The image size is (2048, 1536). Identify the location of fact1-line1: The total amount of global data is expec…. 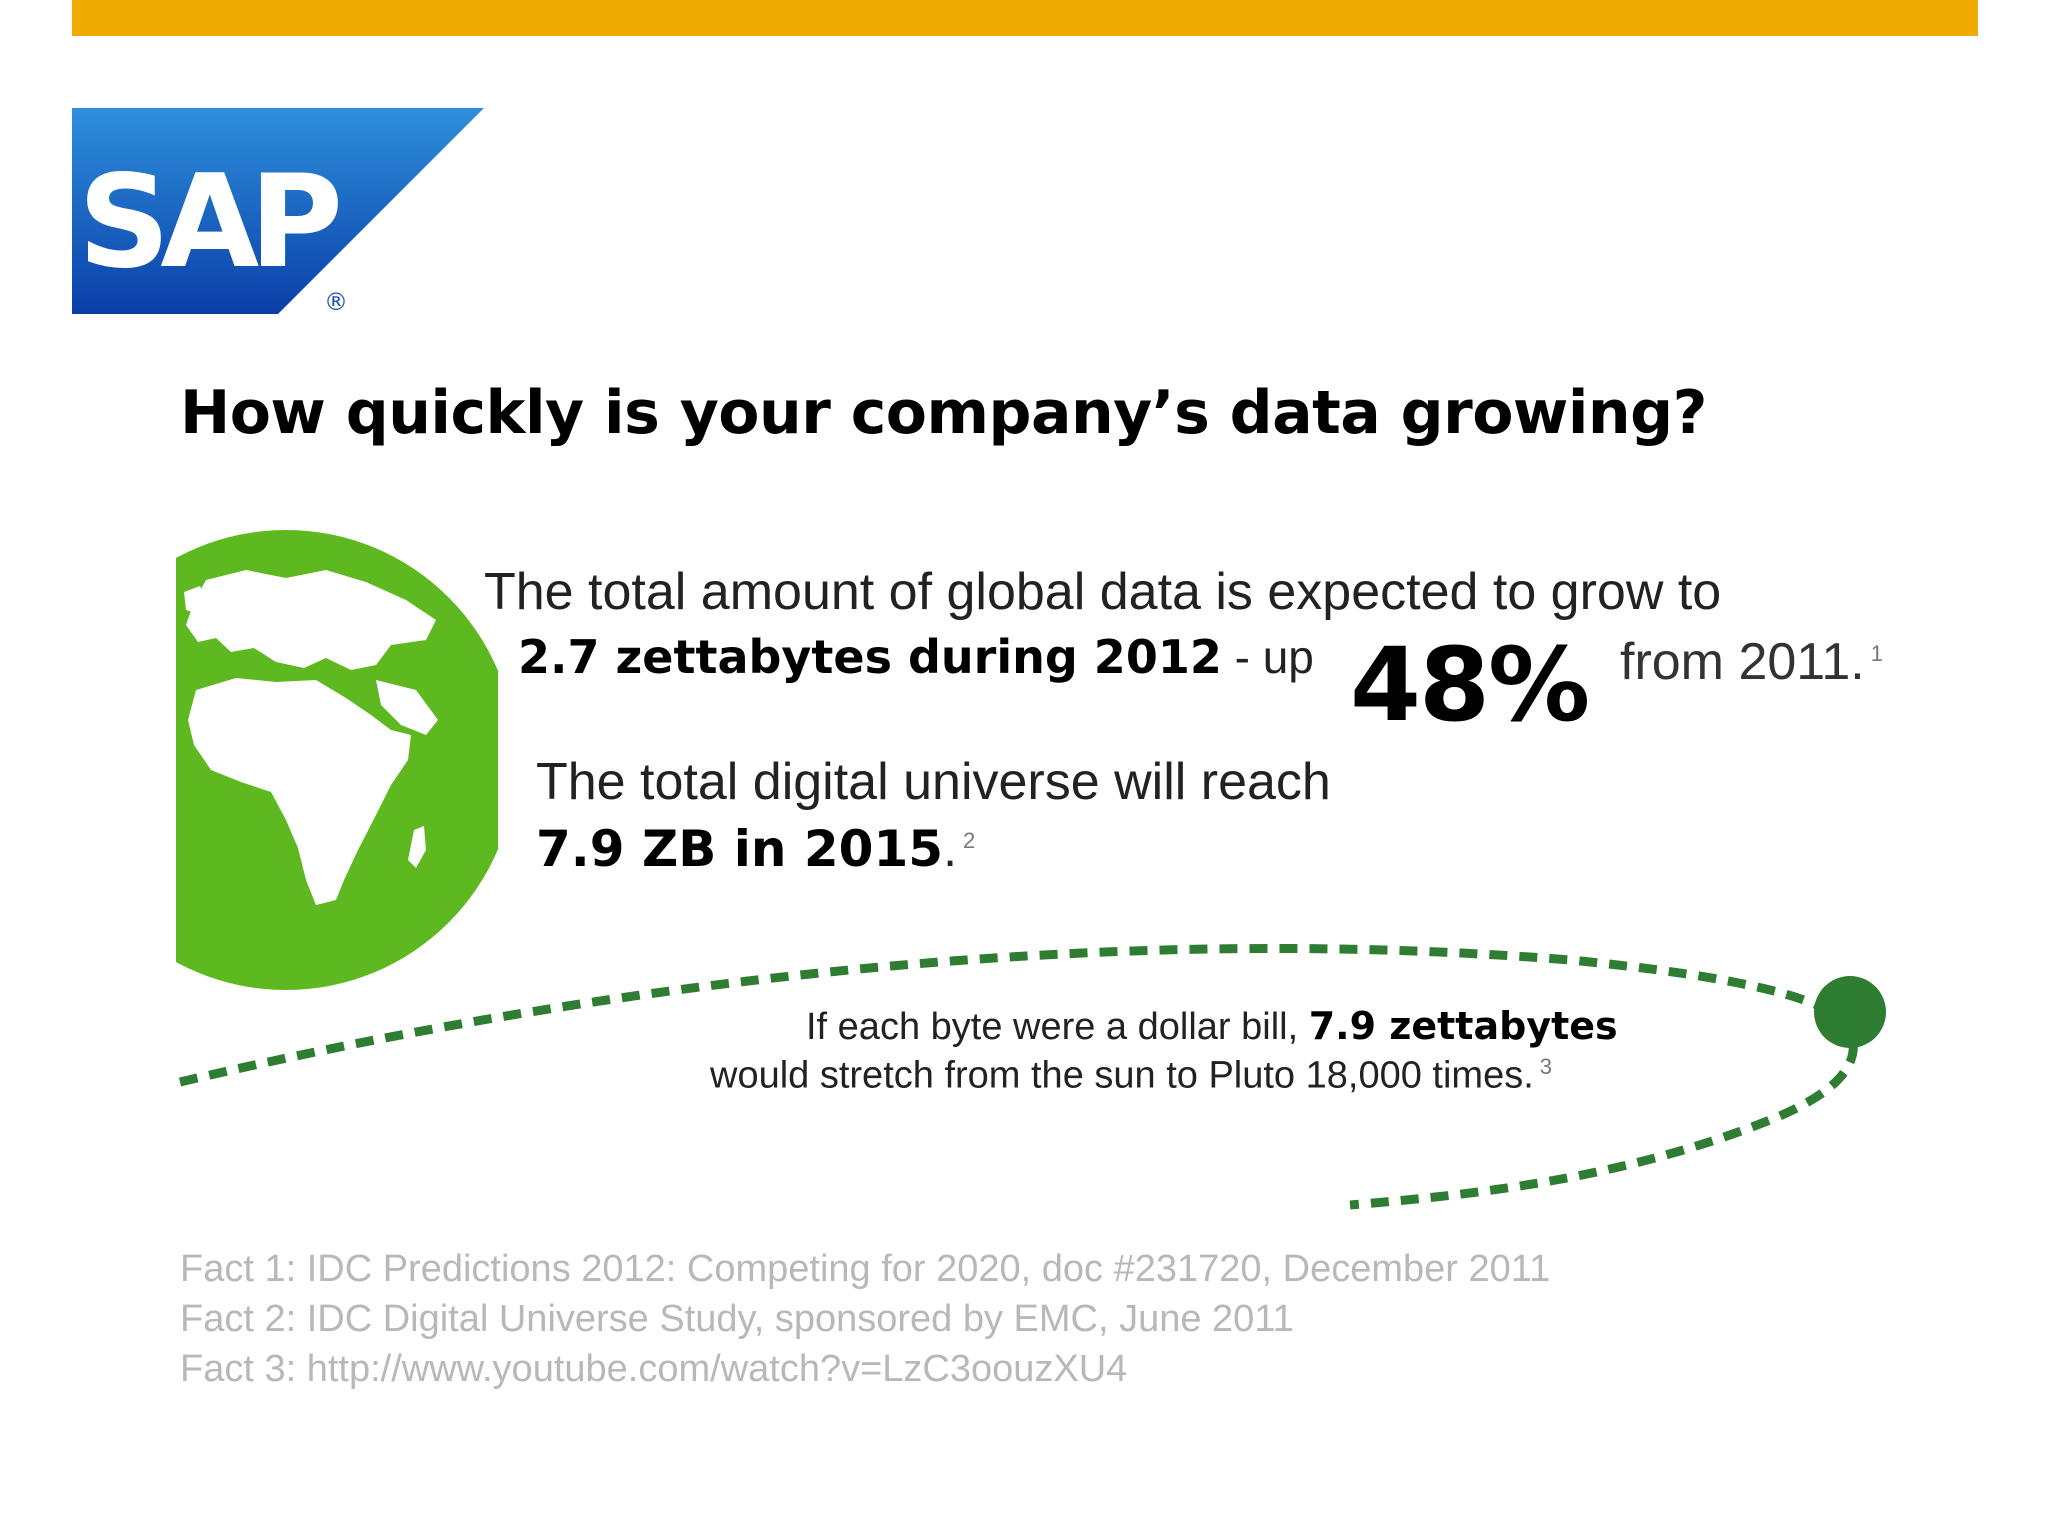
(1103, 592).